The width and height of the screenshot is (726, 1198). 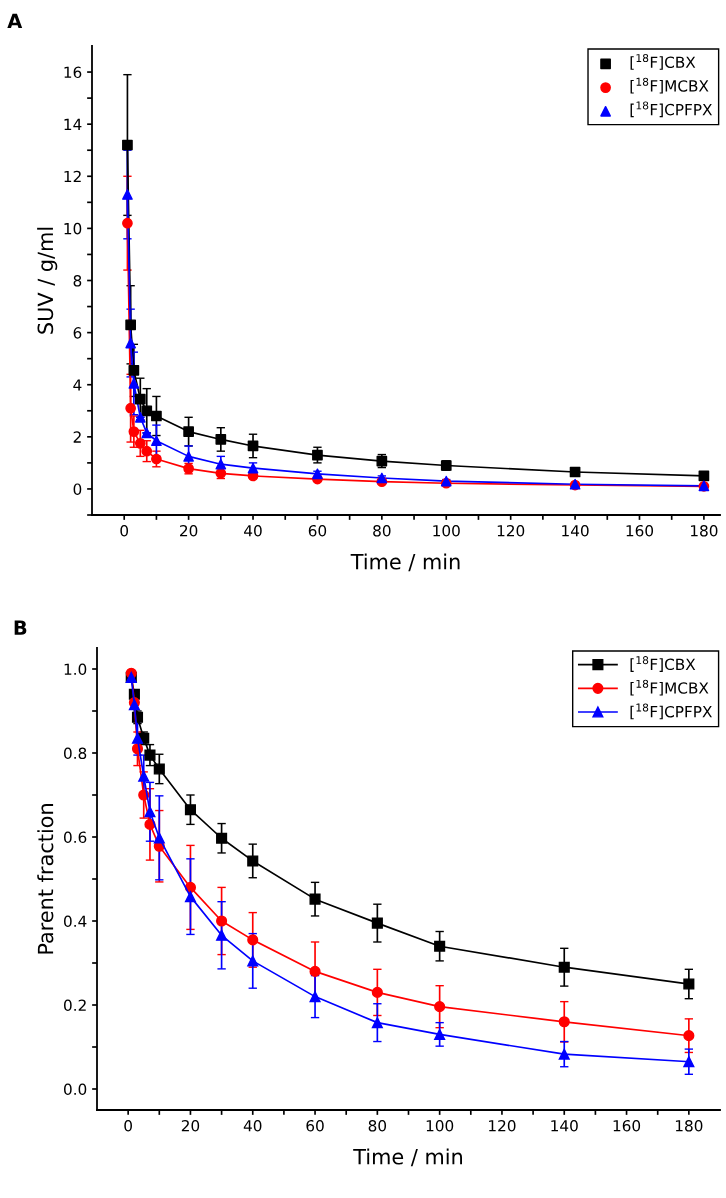 I want to click on y-tick-label: 0.4, so click(x=75, y=921).